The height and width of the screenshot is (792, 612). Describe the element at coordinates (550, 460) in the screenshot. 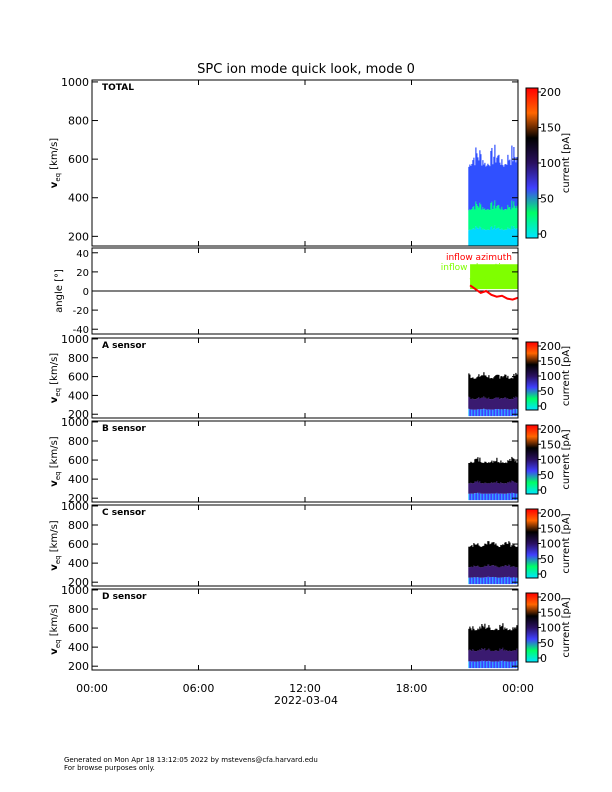

I see `colorbar-tick-label: 100` at that location.